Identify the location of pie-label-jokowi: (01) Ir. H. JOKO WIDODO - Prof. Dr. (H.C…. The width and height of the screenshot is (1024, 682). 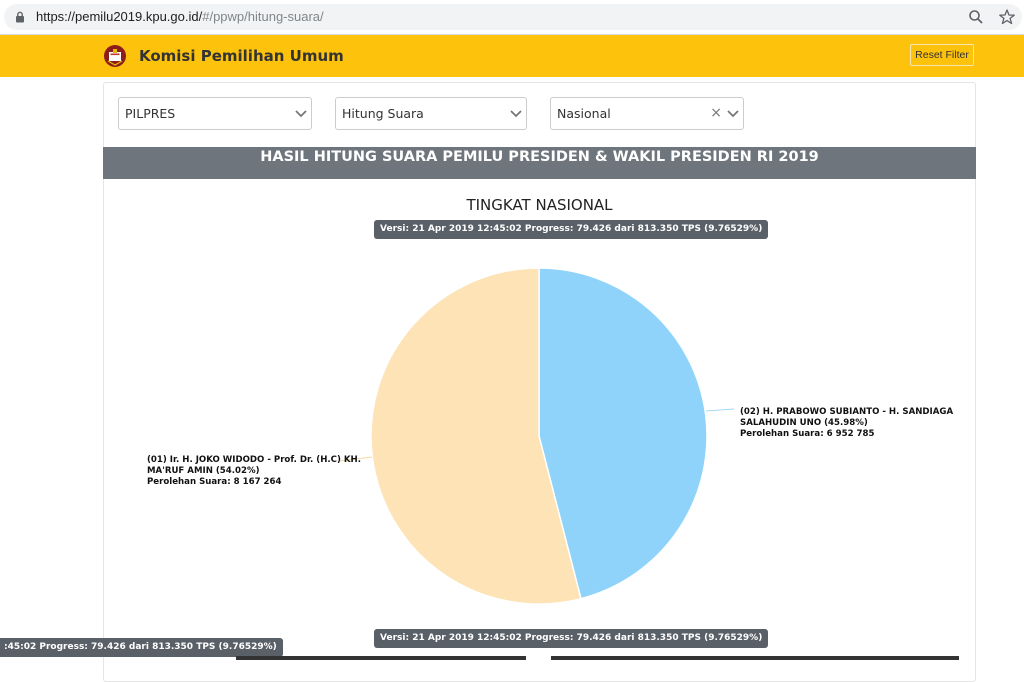
(254, 471).